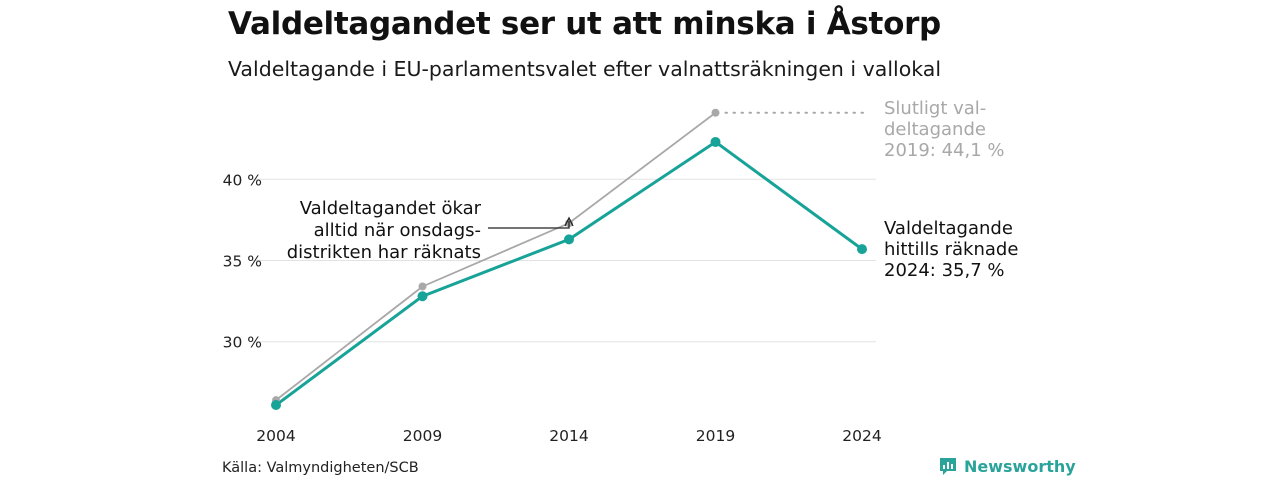  I want to click on x-axis-ticks: 2004 2009 2014 2019 2024, so click(568, 436).